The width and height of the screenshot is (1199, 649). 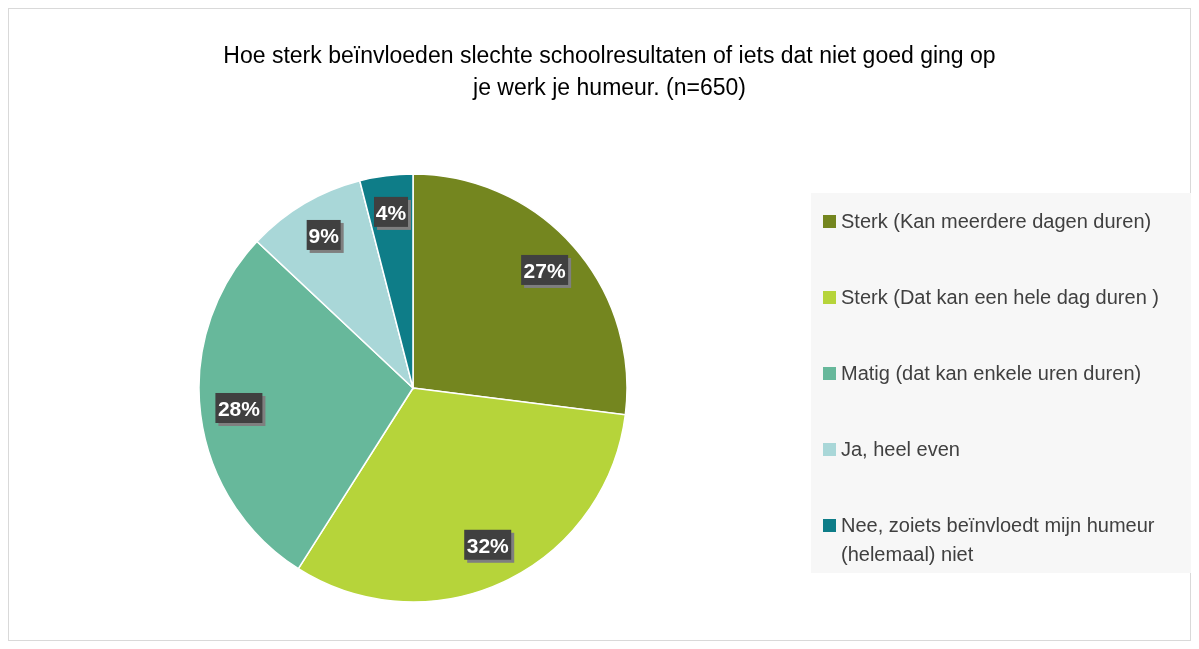 I want to click on chart-title: Hoe sterk beïnvloeden slechte schoolresultaten of iets dat niet goed ging op je werk je humeur. (n=650), so click(x=609, y=71).